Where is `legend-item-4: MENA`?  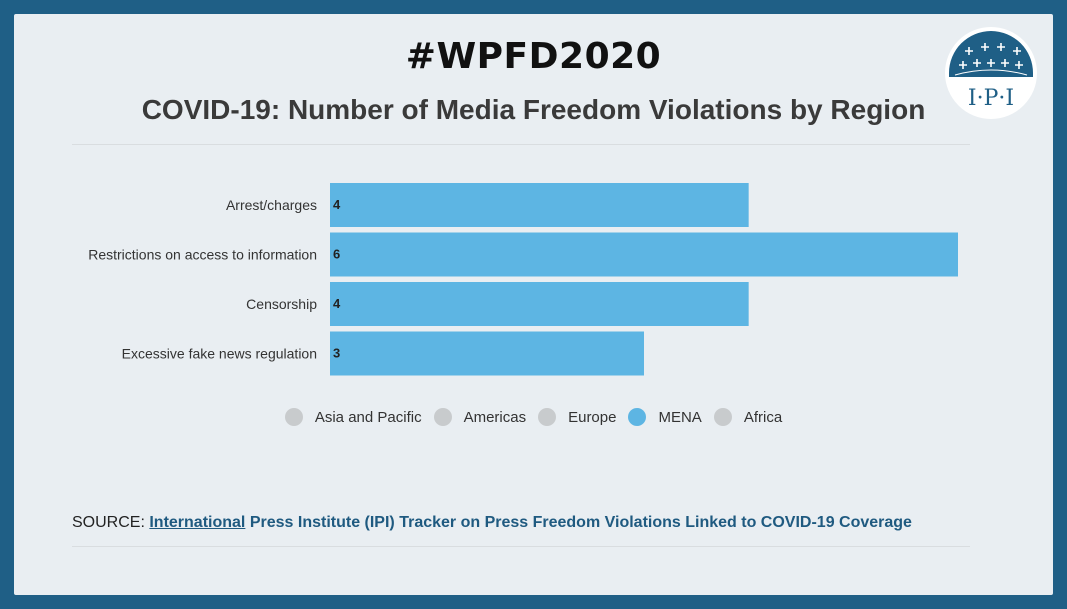
legend-item-4: MENA is located at coordinates (665, 417).